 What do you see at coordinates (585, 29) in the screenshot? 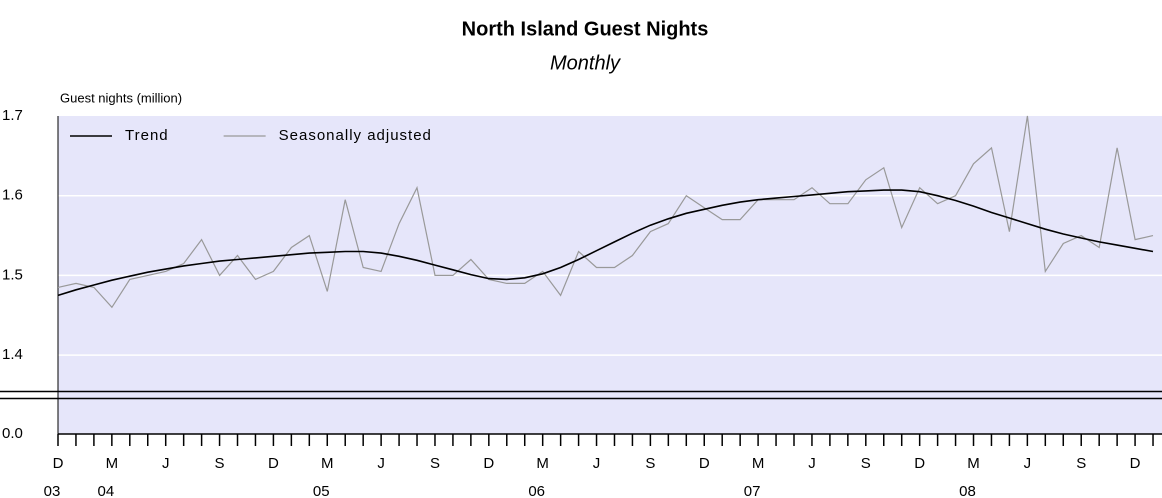
I see `chart-title: North Island Guest Nights` at bounding box center [585, 29].